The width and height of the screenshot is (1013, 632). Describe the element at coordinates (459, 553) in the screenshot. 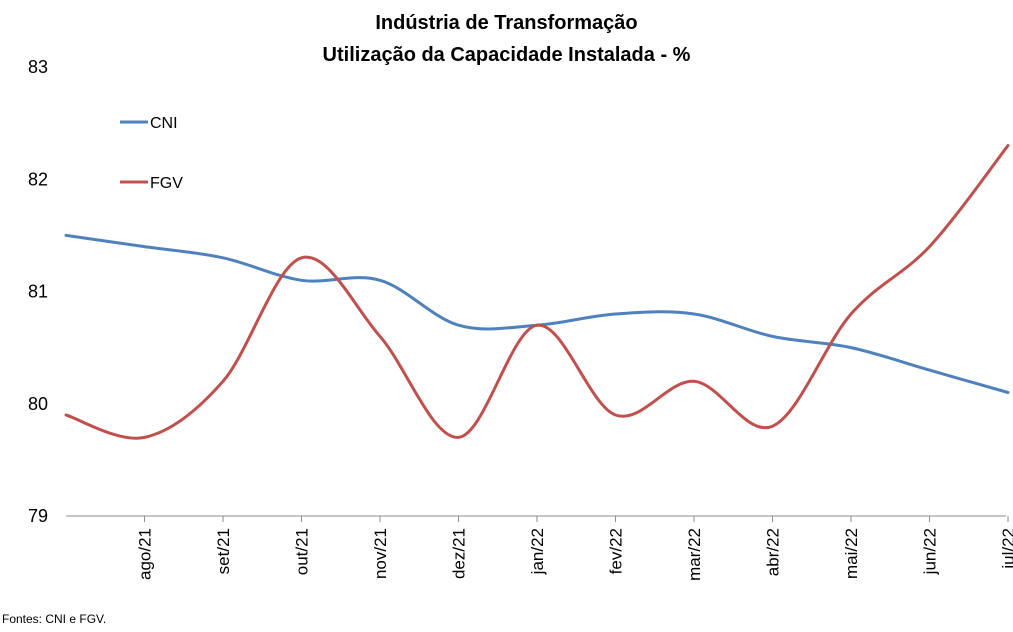

I see `x-tick-label: dez/21` at that location.